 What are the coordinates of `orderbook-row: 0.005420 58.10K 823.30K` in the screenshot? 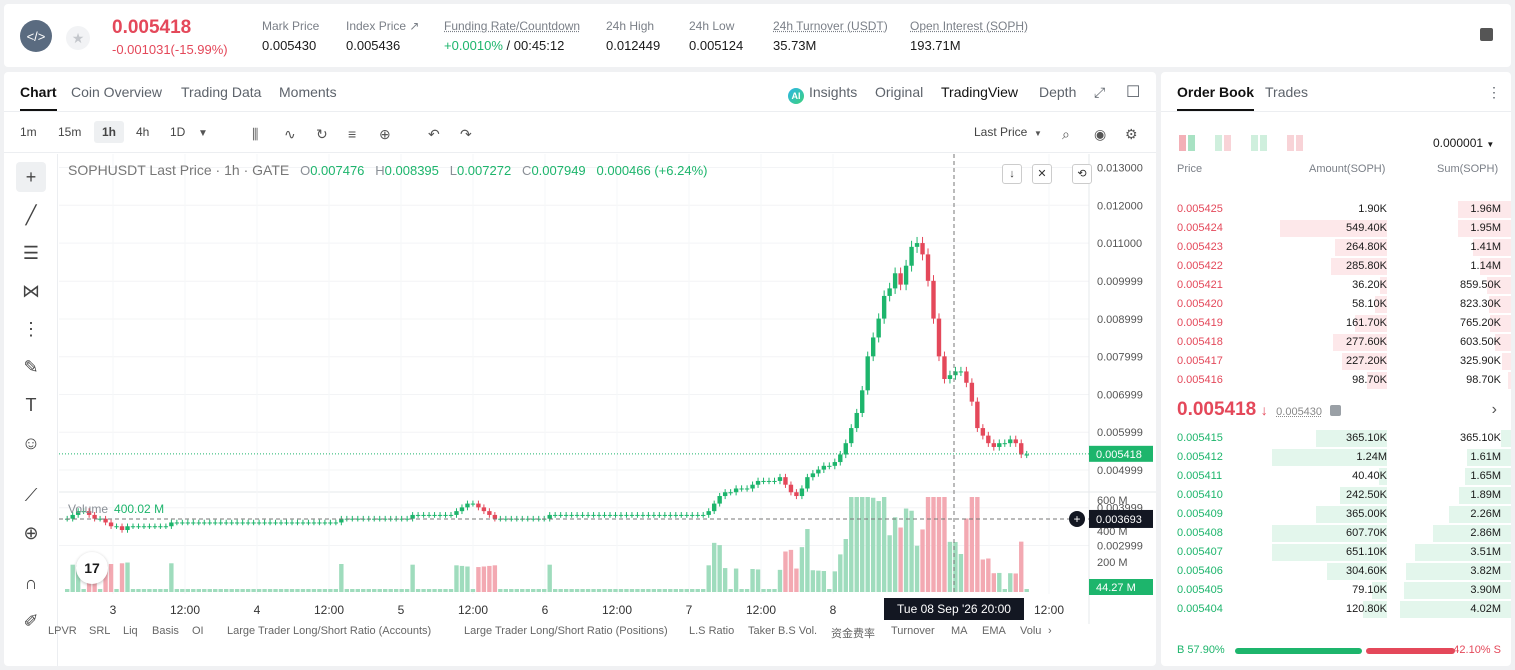 It's located at (1336, 304).